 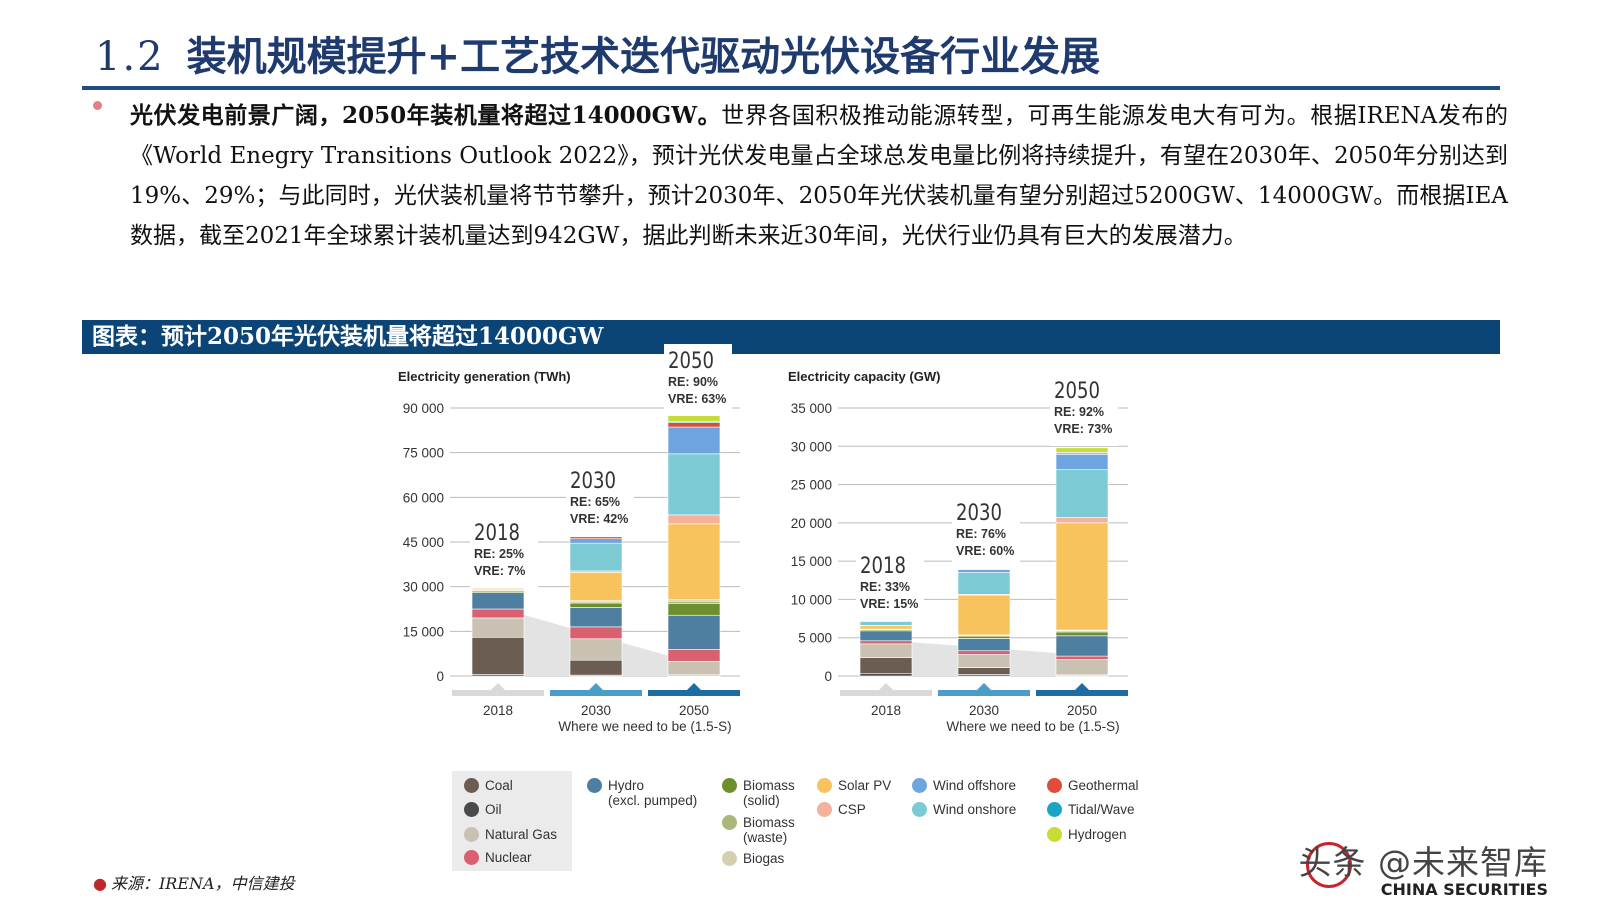 What do you see at coordinates (886, 636) in the screenshot?
I see `bar-segment-hydro-2018` at bounding box center [886, 636].